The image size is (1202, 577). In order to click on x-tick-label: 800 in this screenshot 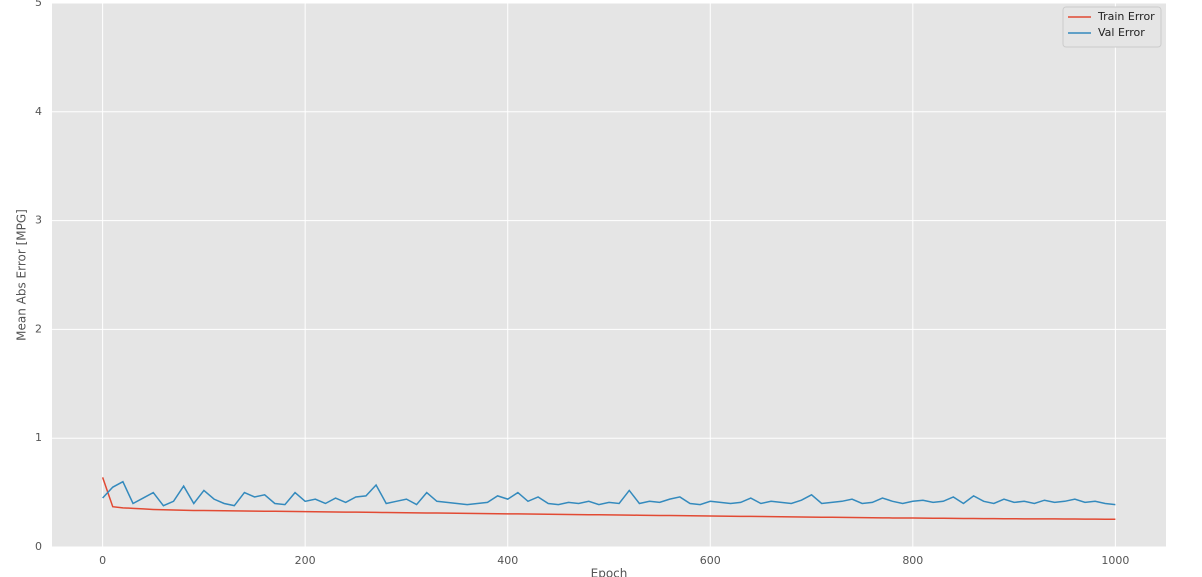, I will do `click(912, 560)`.